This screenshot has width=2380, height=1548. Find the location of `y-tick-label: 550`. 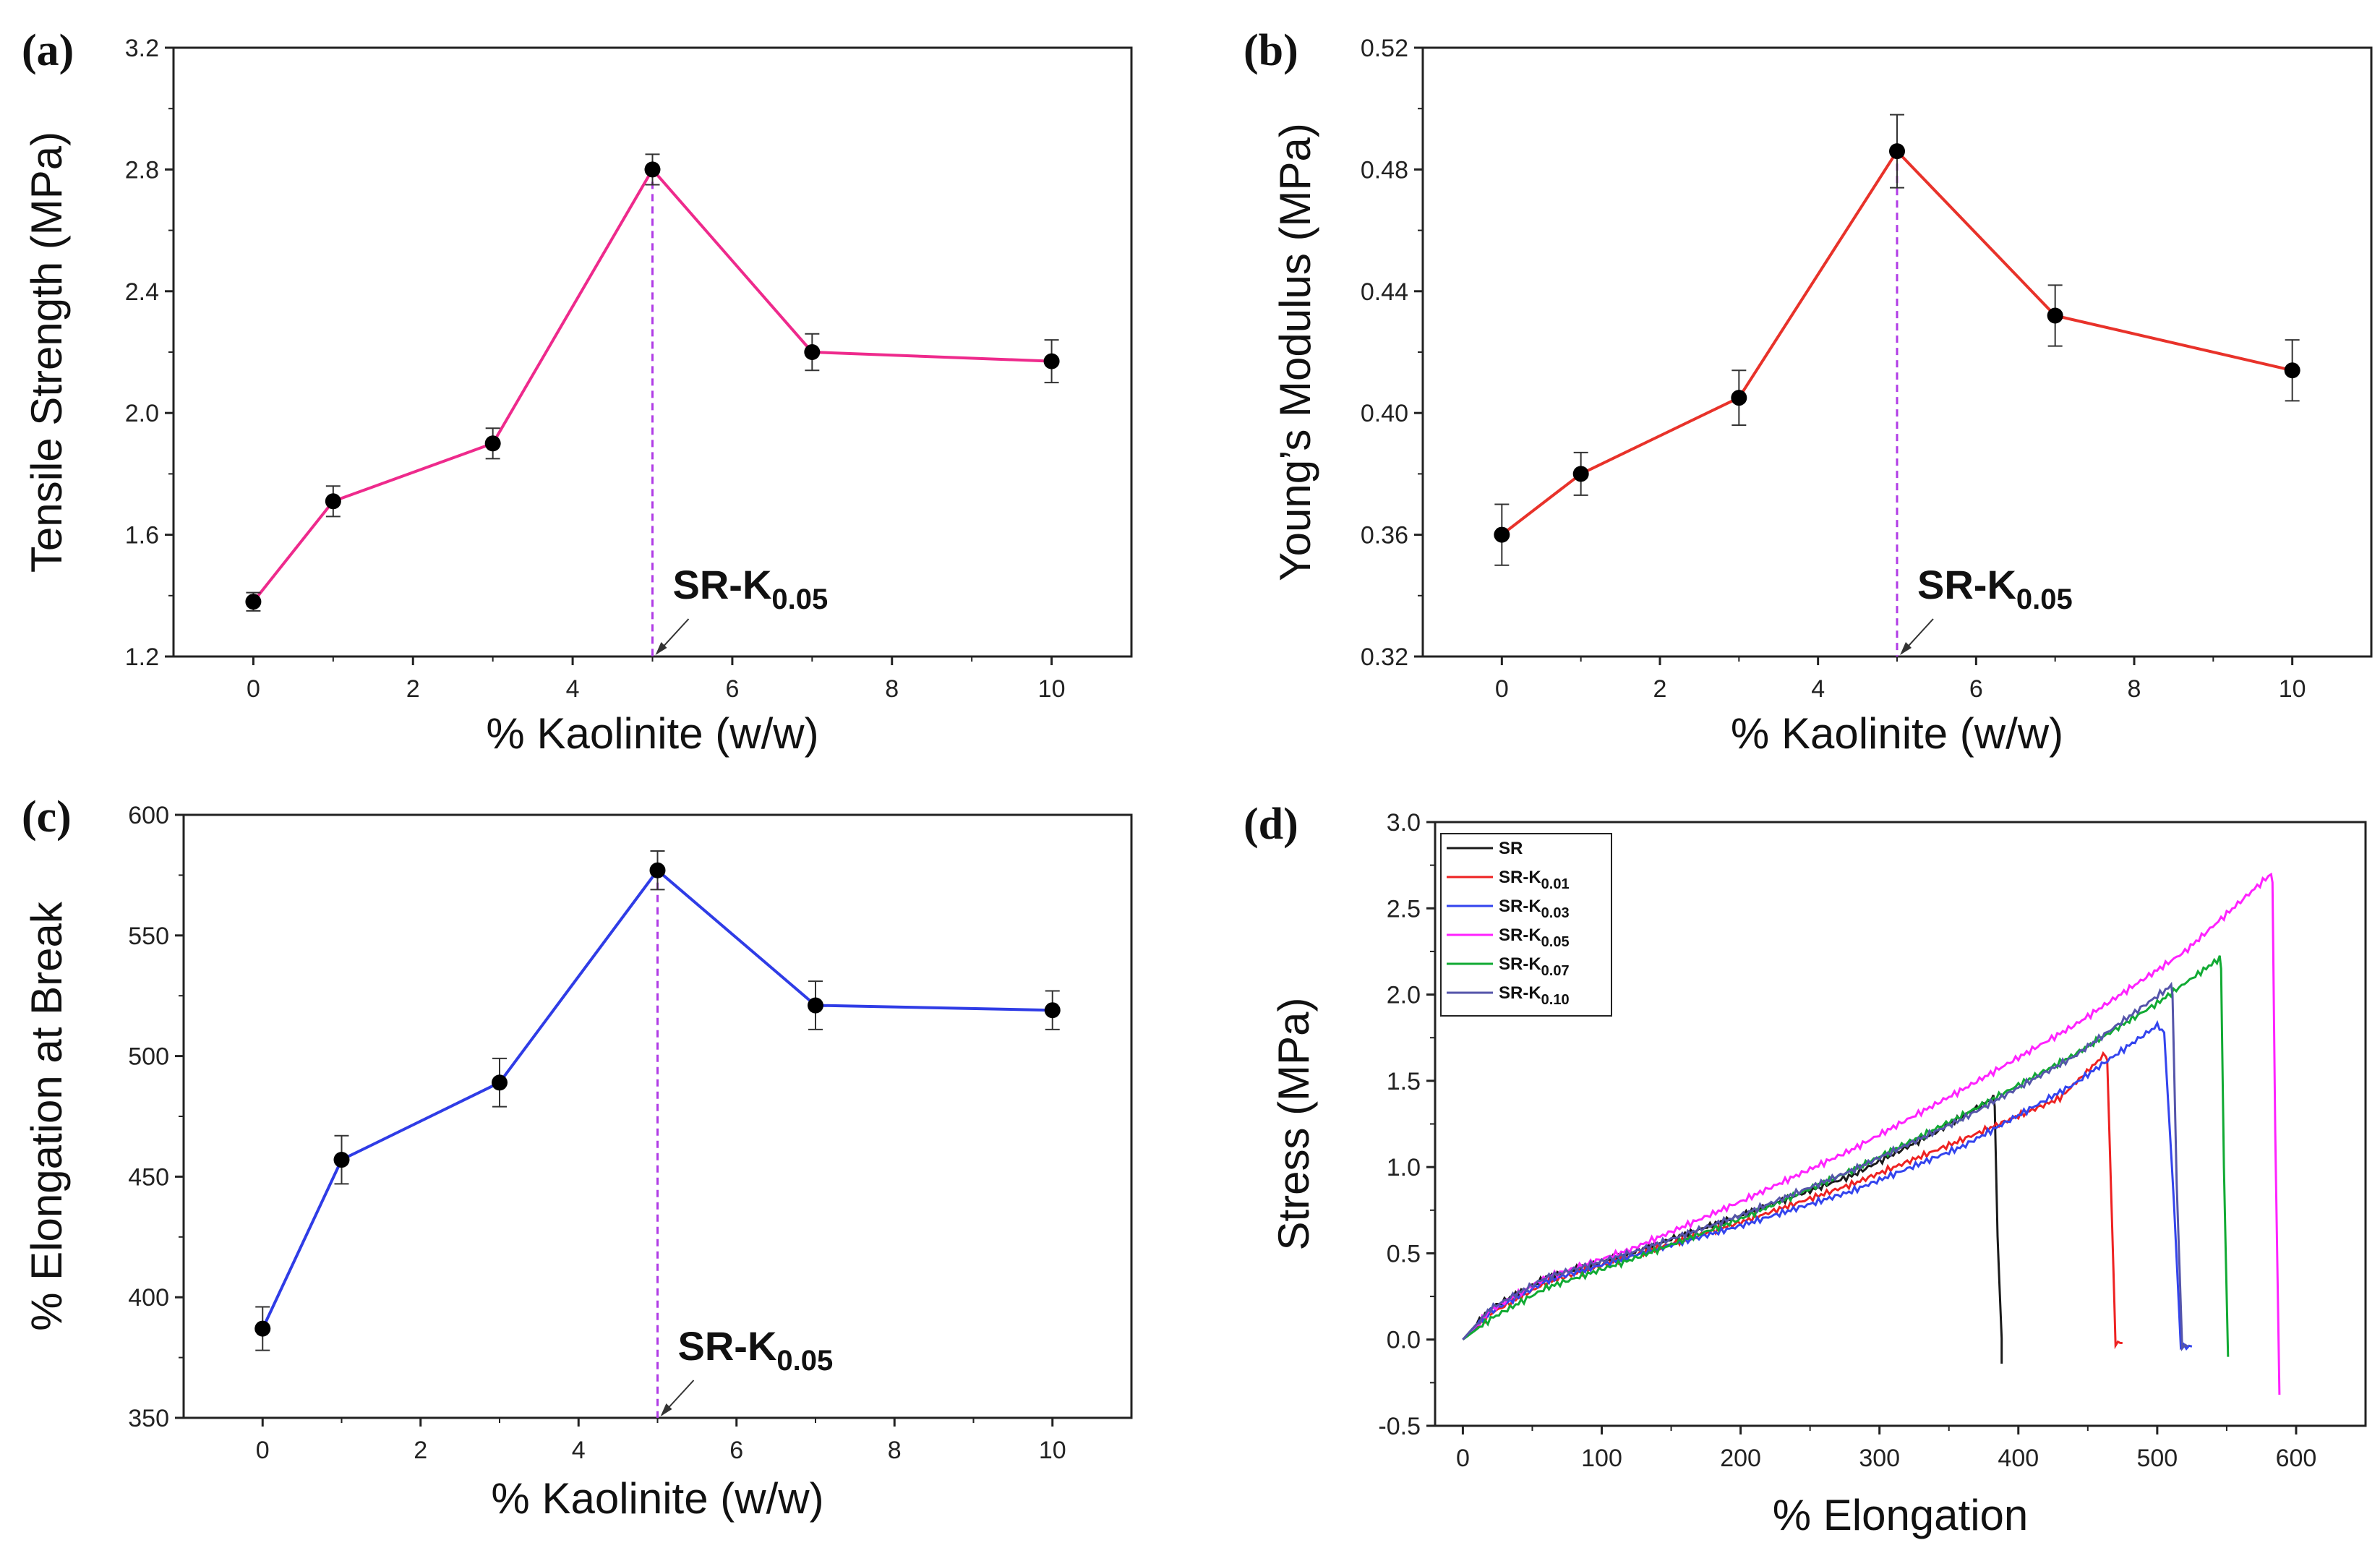

y-tick-label: 550 is located at coordinates (148, 936).